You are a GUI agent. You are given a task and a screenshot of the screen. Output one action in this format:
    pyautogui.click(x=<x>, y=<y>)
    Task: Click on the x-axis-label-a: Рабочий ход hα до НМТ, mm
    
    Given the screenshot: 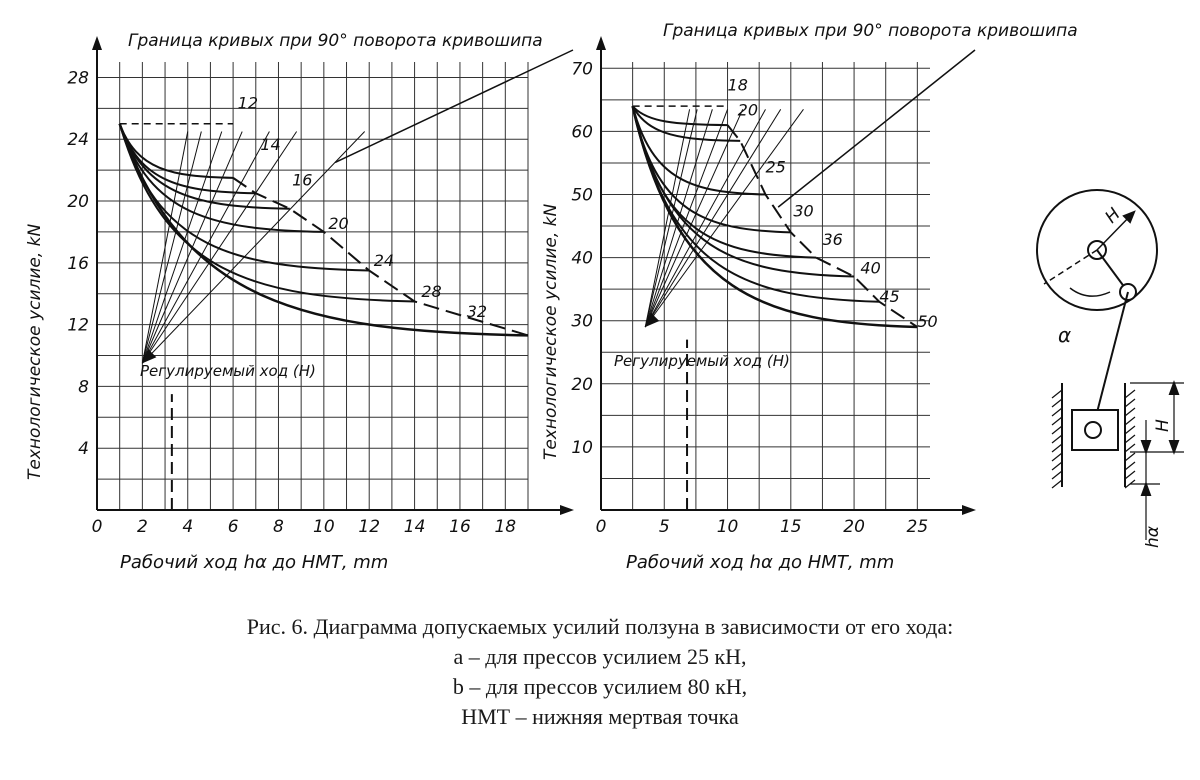 What is the action you would take?
    pyautogui.click(x=254, y=562)
    